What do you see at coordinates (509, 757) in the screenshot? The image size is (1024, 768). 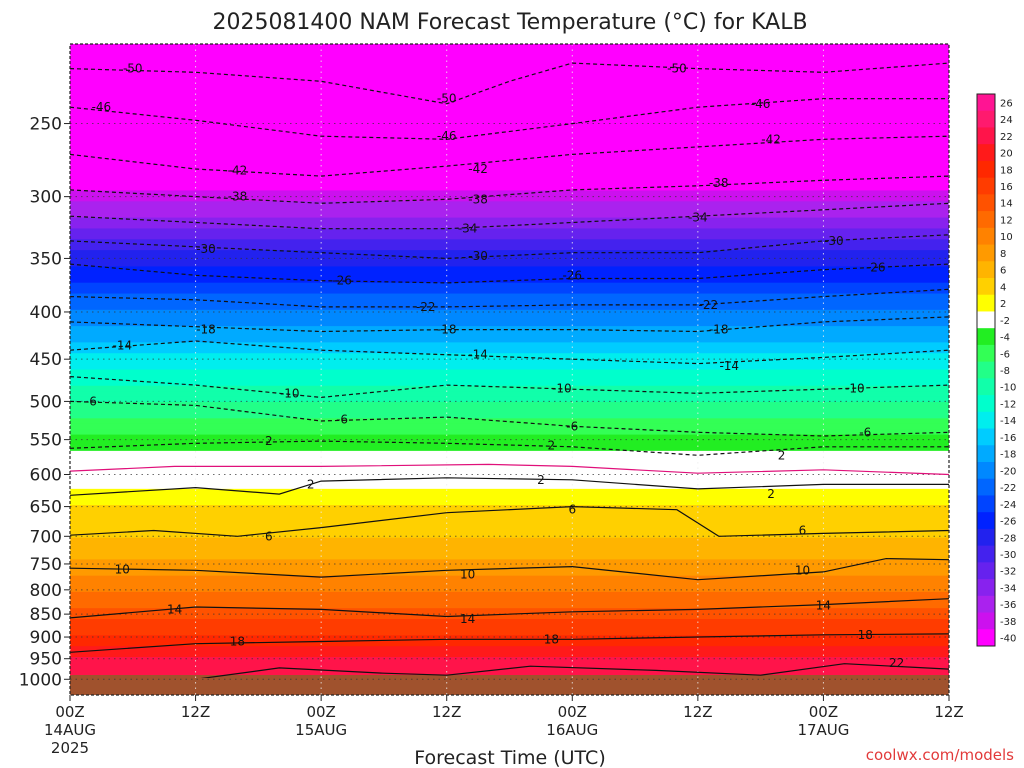 I see `x-axis-label: Forecast Time (UTC)` at bounding box center [509, 757].